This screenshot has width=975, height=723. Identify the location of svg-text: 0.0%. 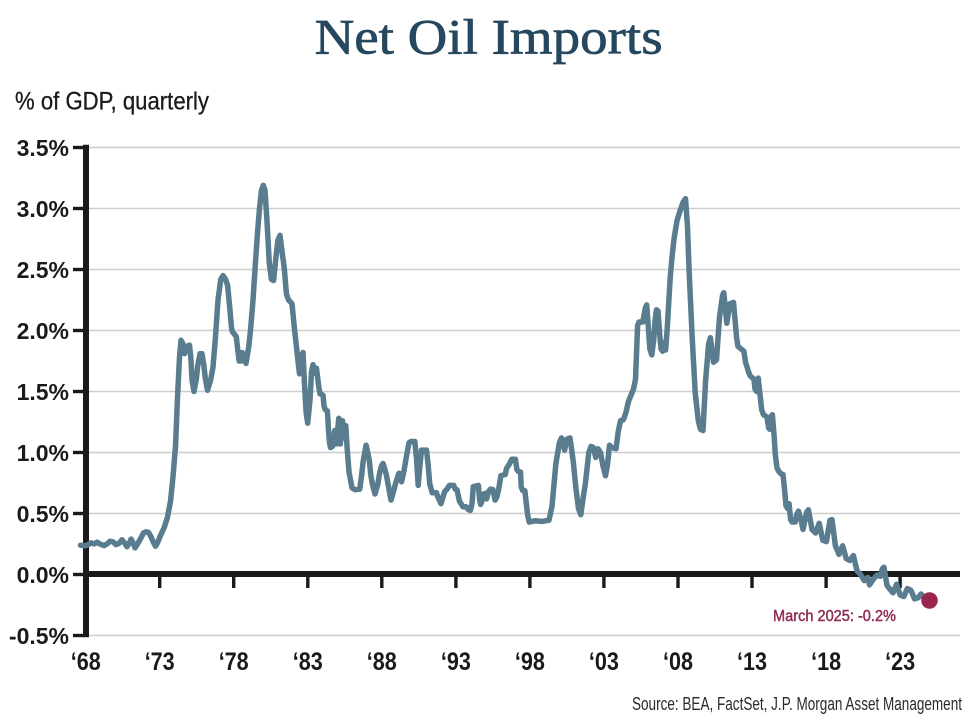
(43, 575).